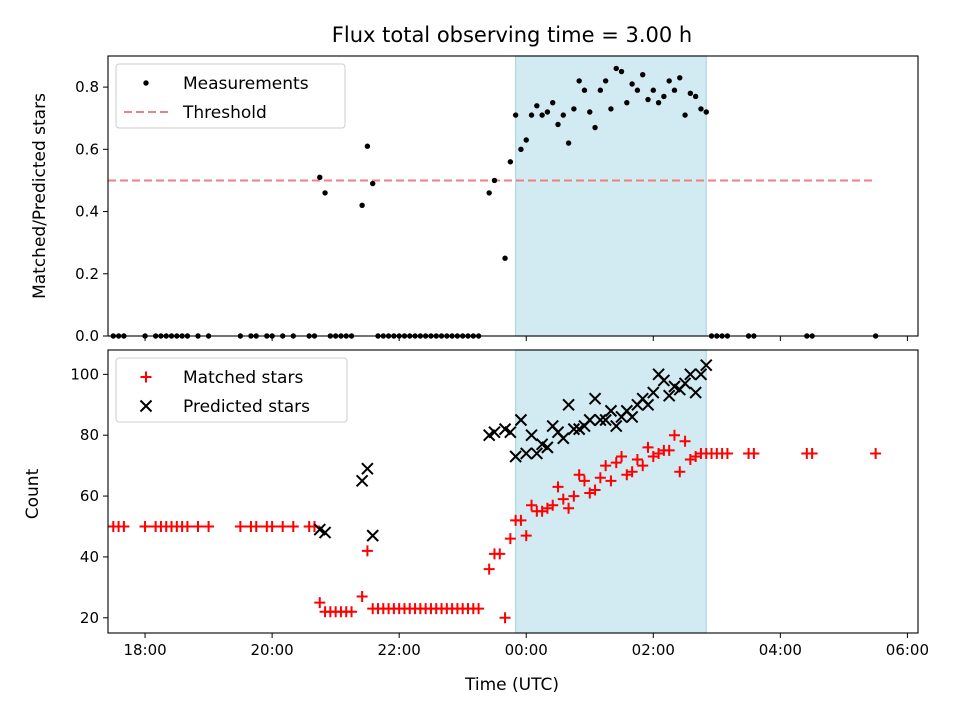 The width and height of the screenshot is (960, 720). What do you see at coordinates (243, 378) in the screenshot?
I see `legend-label: Matched stars` at bounding box center [243, 378].